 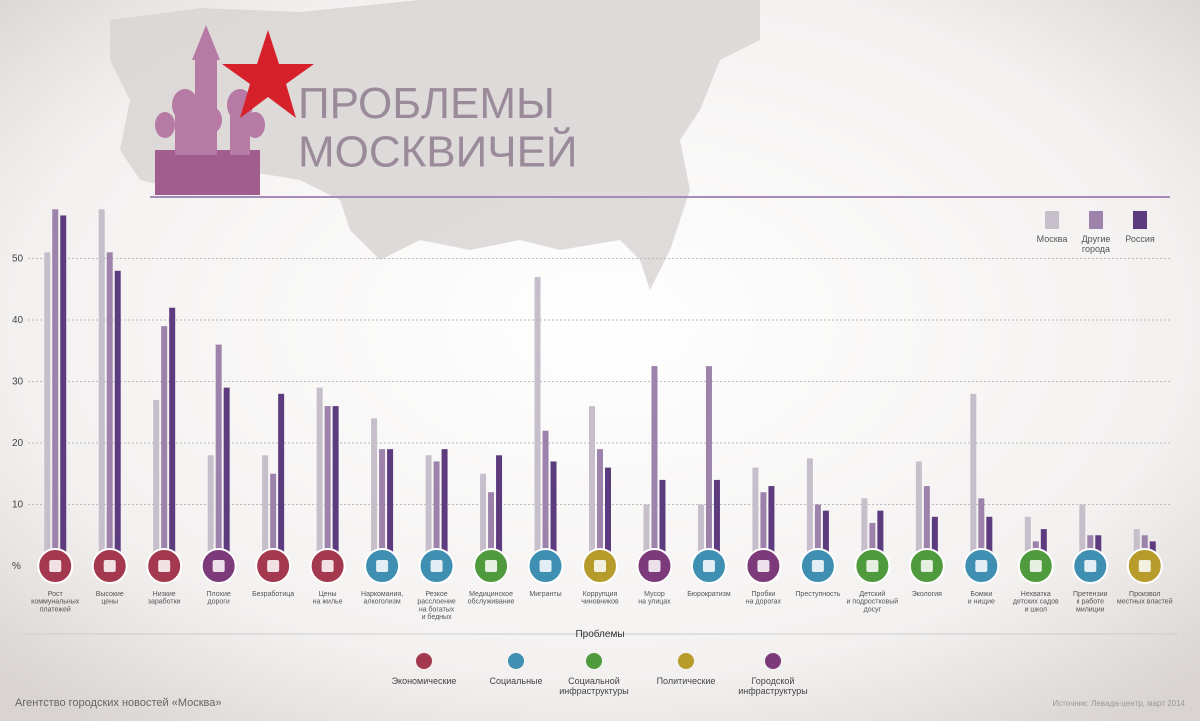 What do you see at coordinates (18, 505) in the screenshot?
I see `y-tick-label: 10` at bounding box center [18, 505].